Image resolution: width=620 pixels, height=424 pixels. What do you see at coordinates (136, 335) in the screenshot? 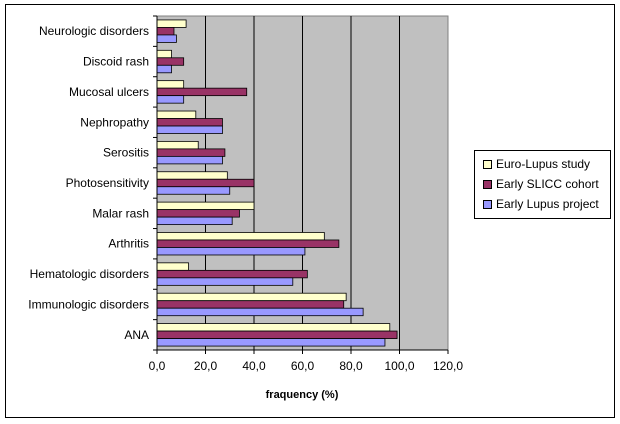
I see `category-label: ANA` at bounding box center [136, 335].